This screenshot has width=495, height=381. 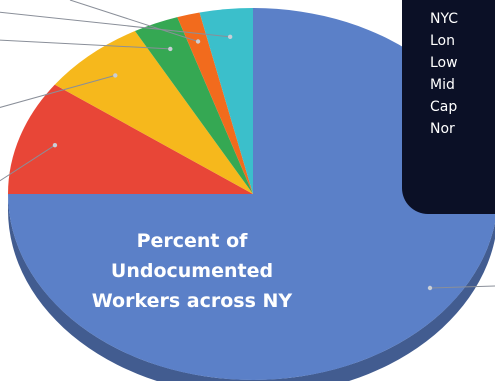 What do you see at coordinates (115, 75) in the screenshot?
I see `leader-dot-low` at bounding box center [115, 75].